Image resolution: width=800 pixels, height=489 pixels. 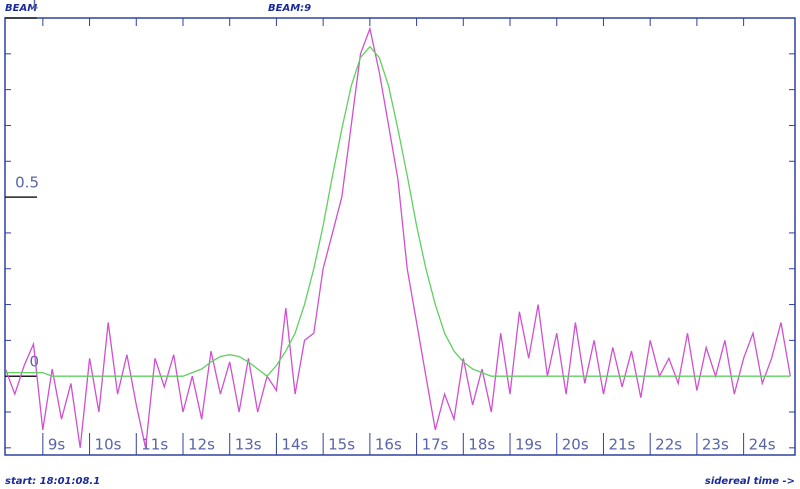 I want to click on x-tick-label: 19s, so click(x=528, y=445).